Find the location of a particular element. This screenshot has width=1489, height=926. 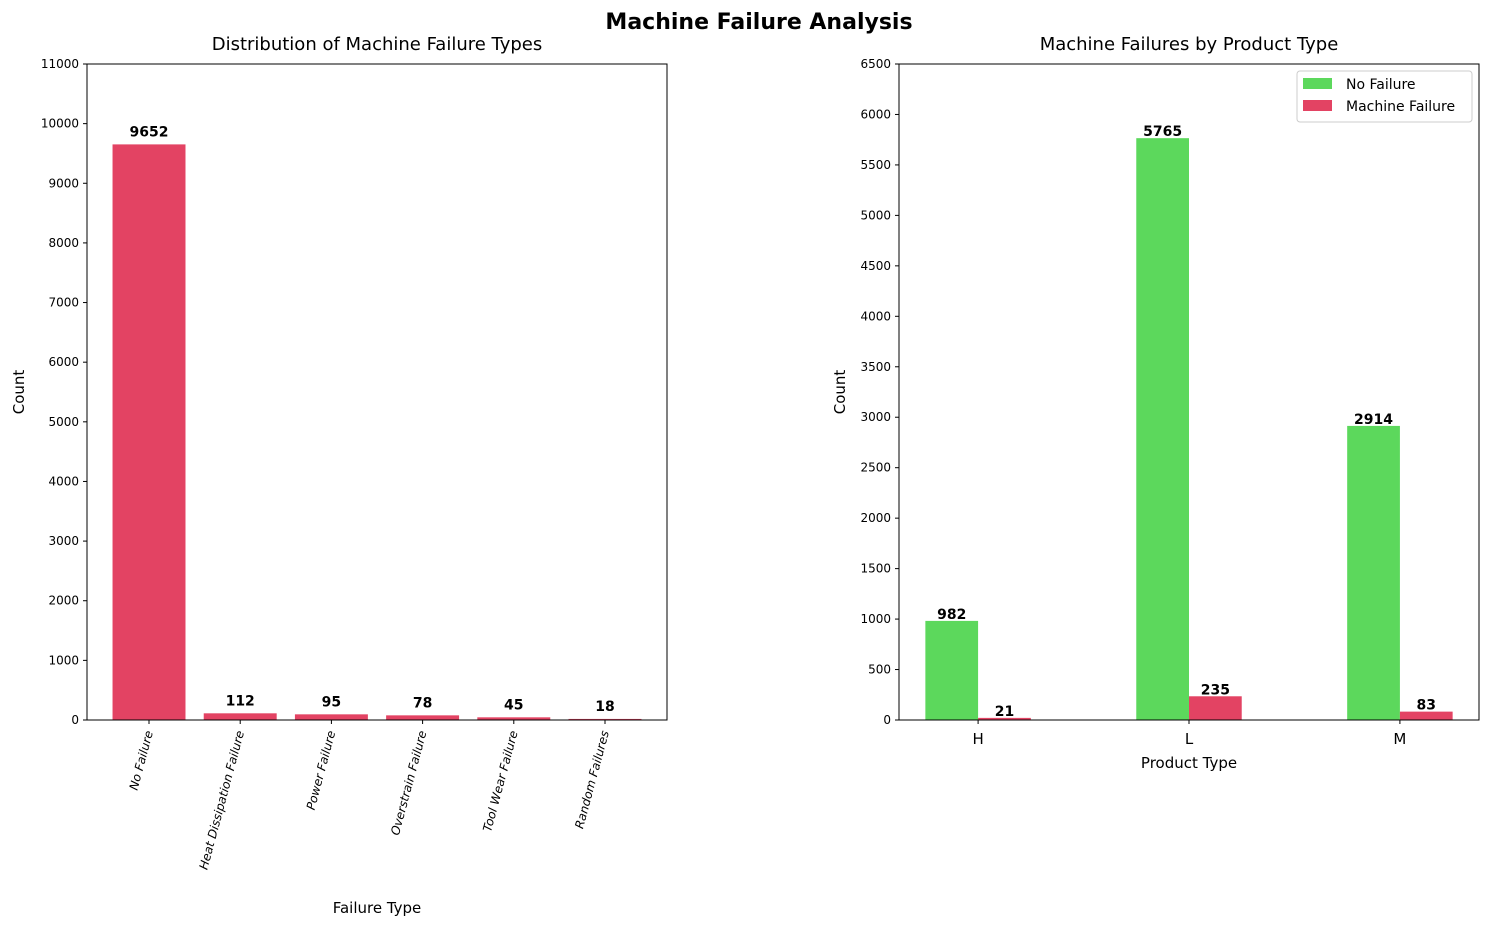

bar-overstrain-failure is located at coordinates (423, 717).